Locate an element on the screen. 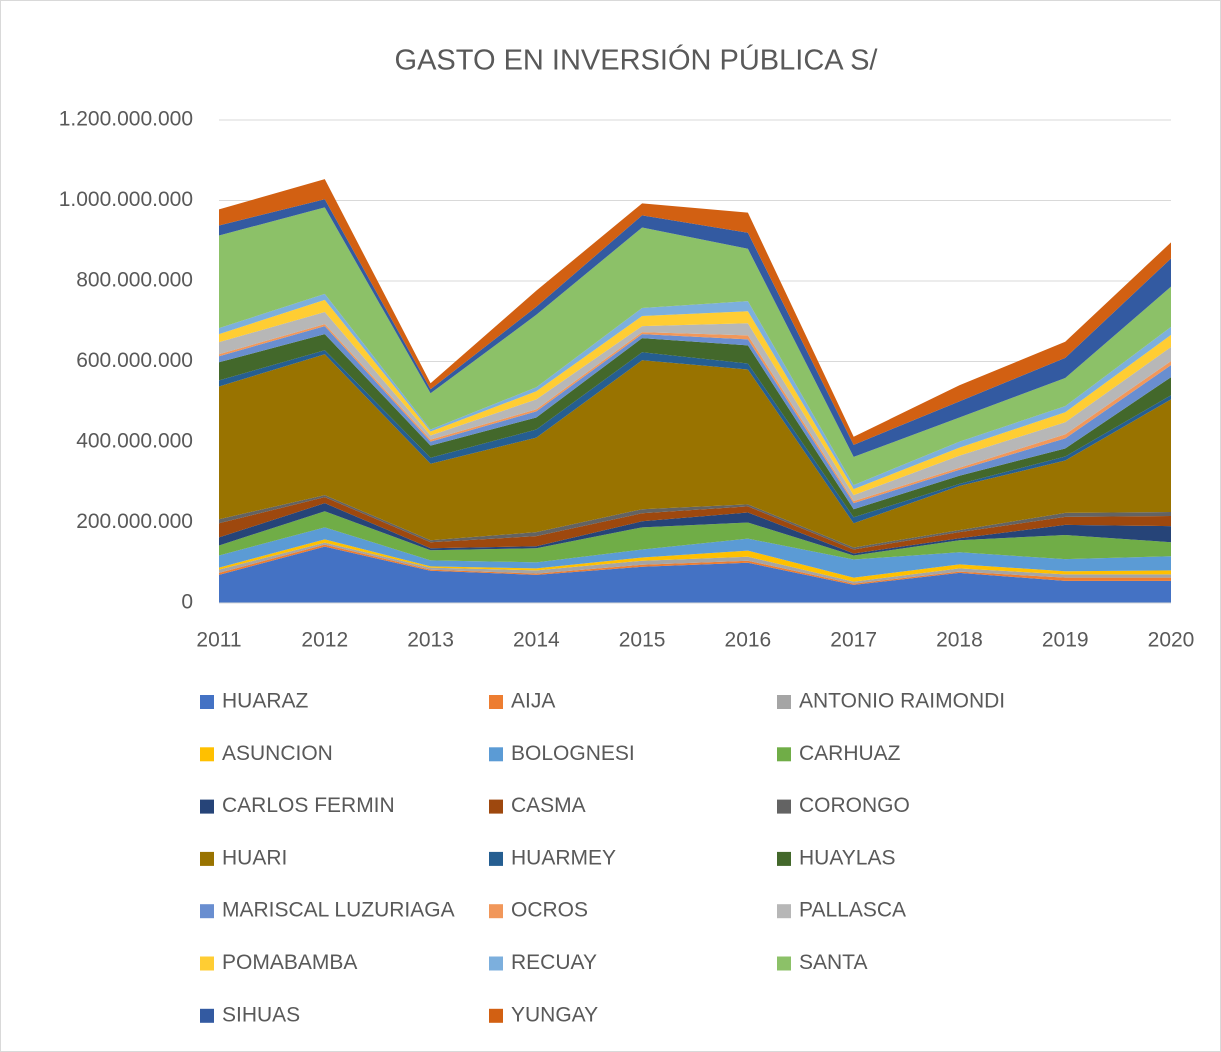 This screenshot has width=1221, height=1052. legend-label: CARLOS FERMIN is located at coordinates (308, 805).